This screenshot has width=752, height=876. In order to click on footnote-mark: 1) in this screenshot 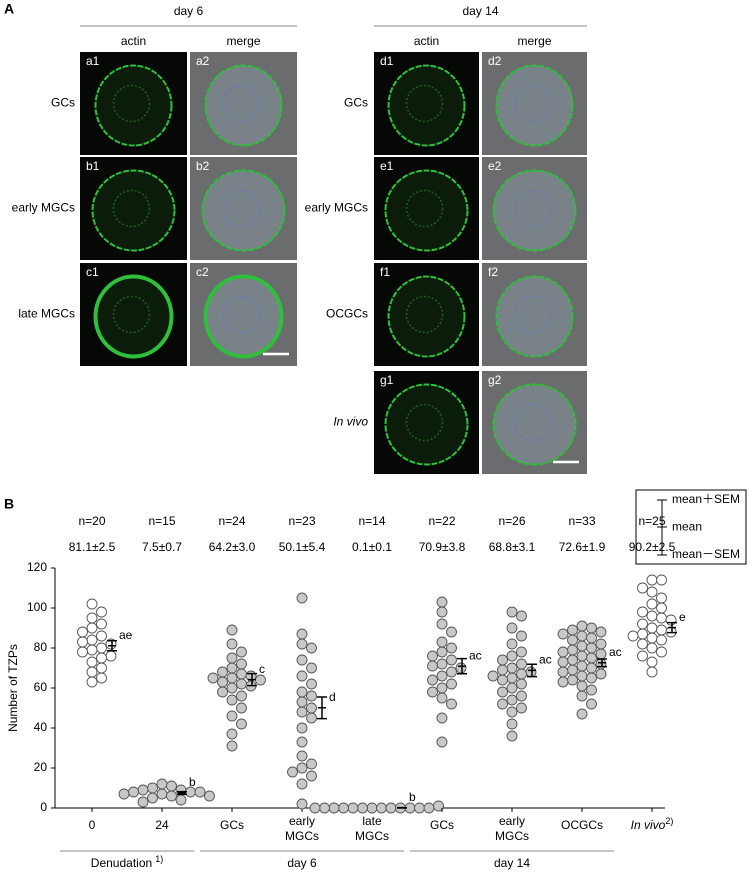, I will do `click(159, 859)`.